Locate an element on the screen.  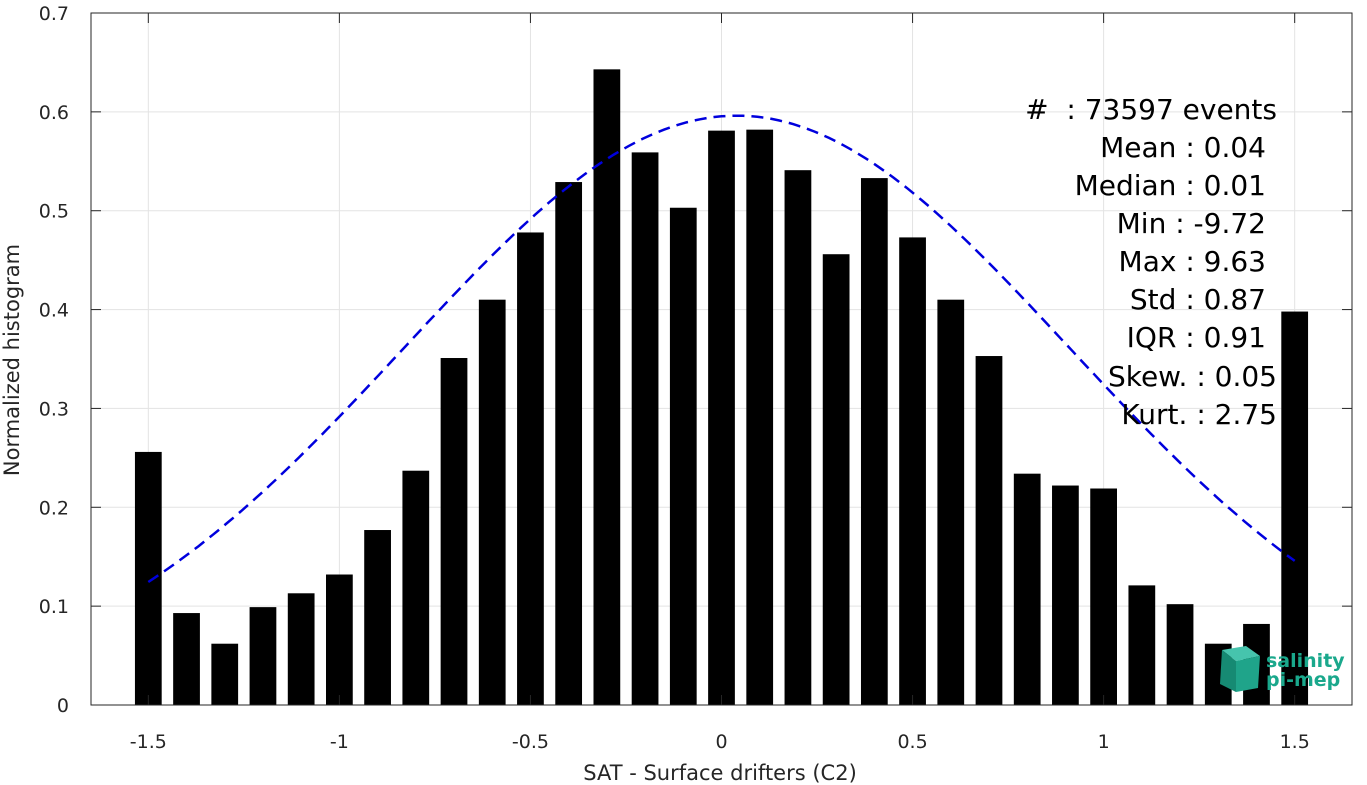
x-tick-label-6: 1.5 is located at coordinates (1295, 742).